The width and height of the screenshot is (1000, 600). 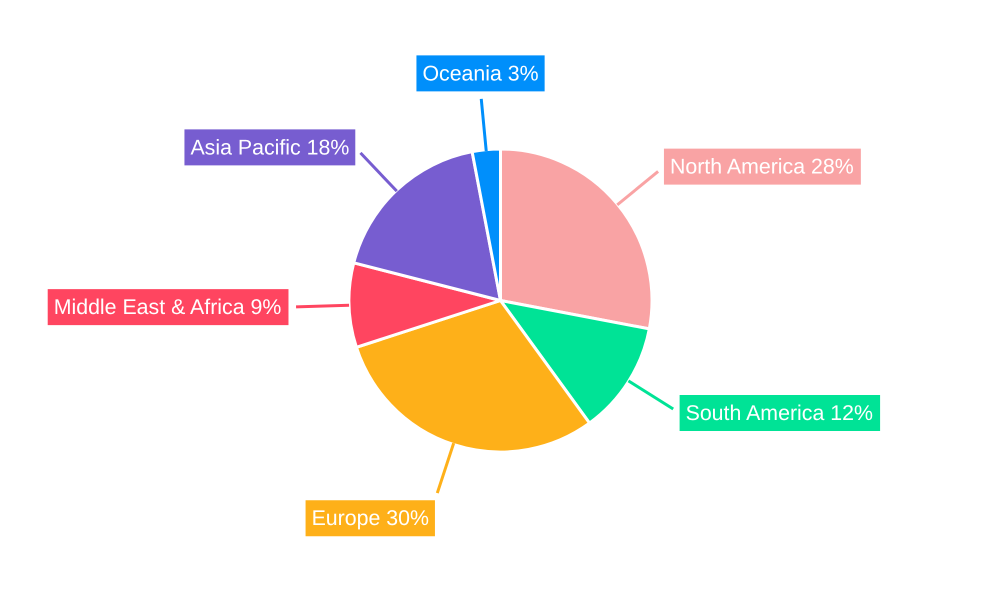 What do you see at coordinates (168, 307) in the screenshot?
I see `slice-label: Middle East & Africa 9%` at bounding box center [168, 307].